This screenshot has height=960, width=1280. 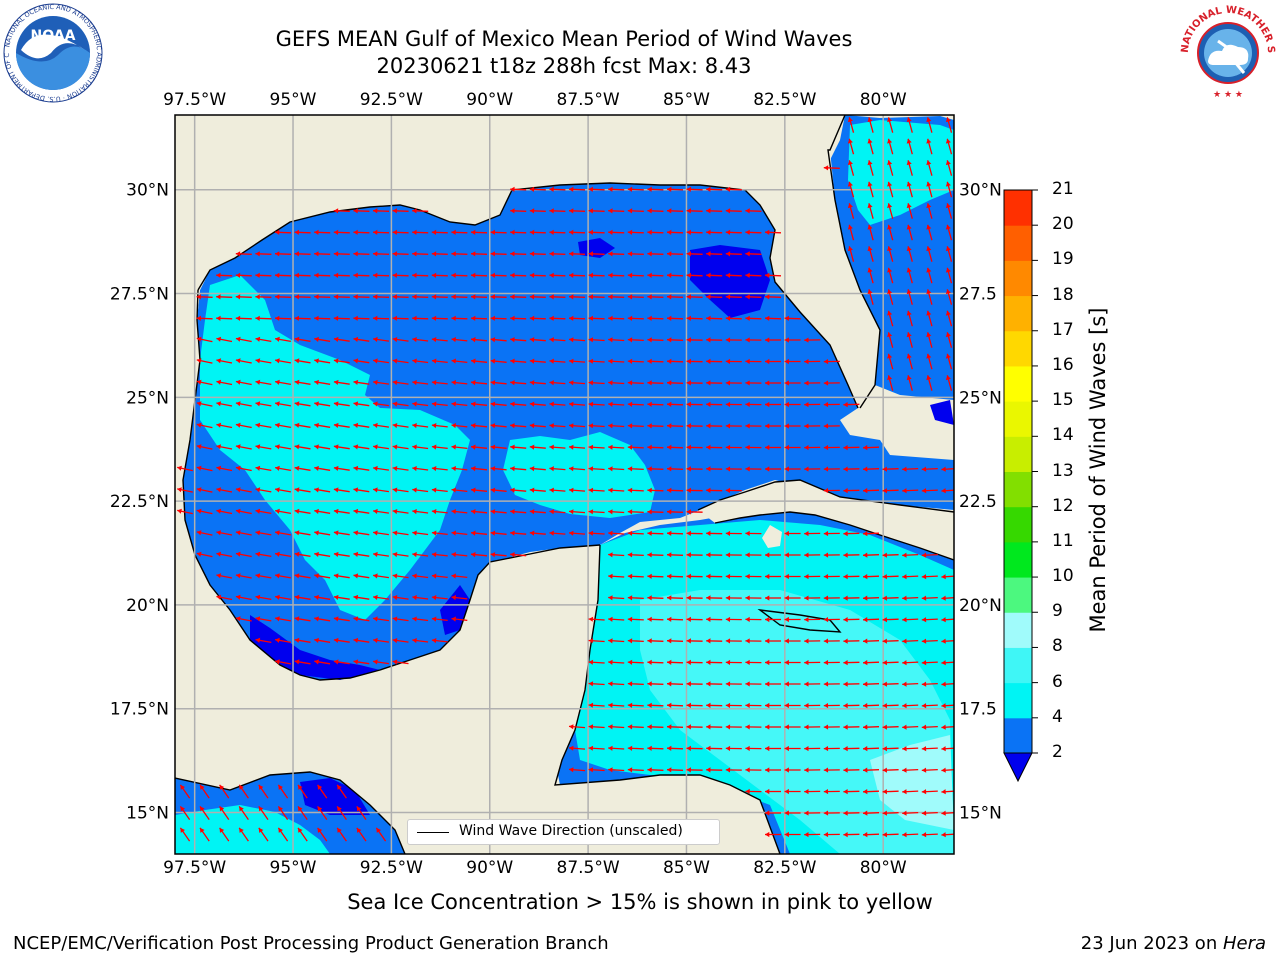 What do you see at coordinates (978, 710) in the screenshot?
I see `lat-tick-label: 17.5` at bounding box center [978, 710].